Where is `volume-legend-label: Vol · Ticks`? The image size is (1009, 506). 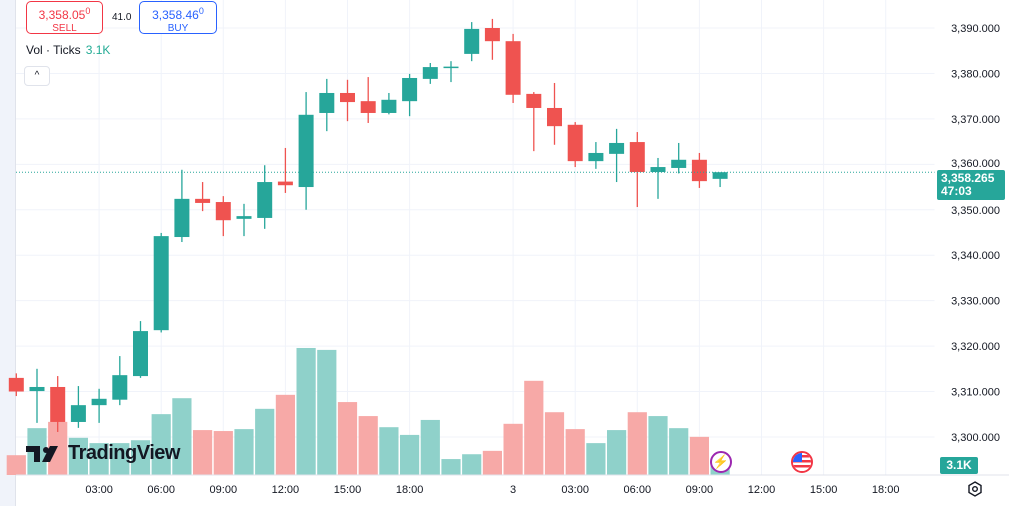 volume-legend-label: Vol · Ticks is located at coordinates (53, 50).